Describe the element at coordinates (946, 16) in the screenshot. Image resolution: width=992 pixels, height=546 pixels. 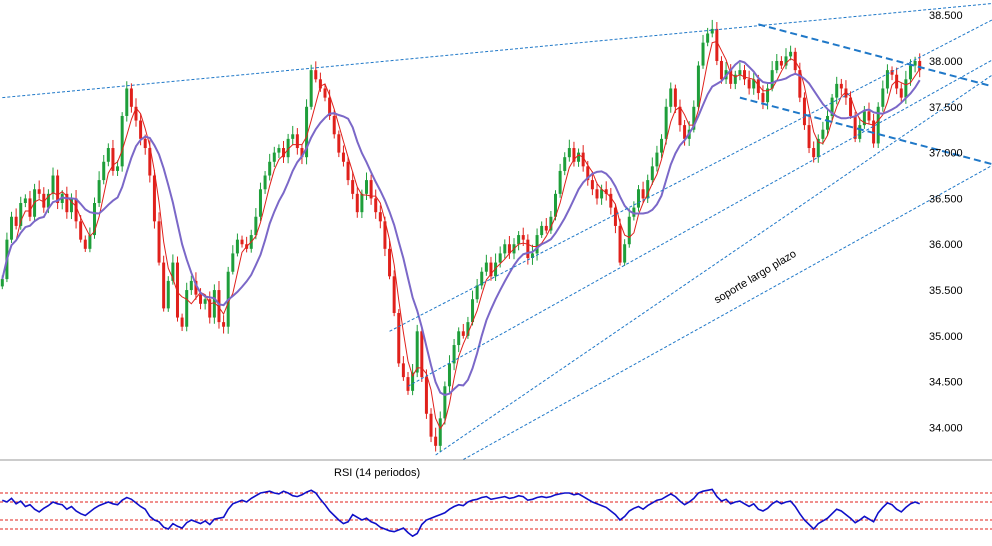
I see `y-tick-label: 38.500` at that location.